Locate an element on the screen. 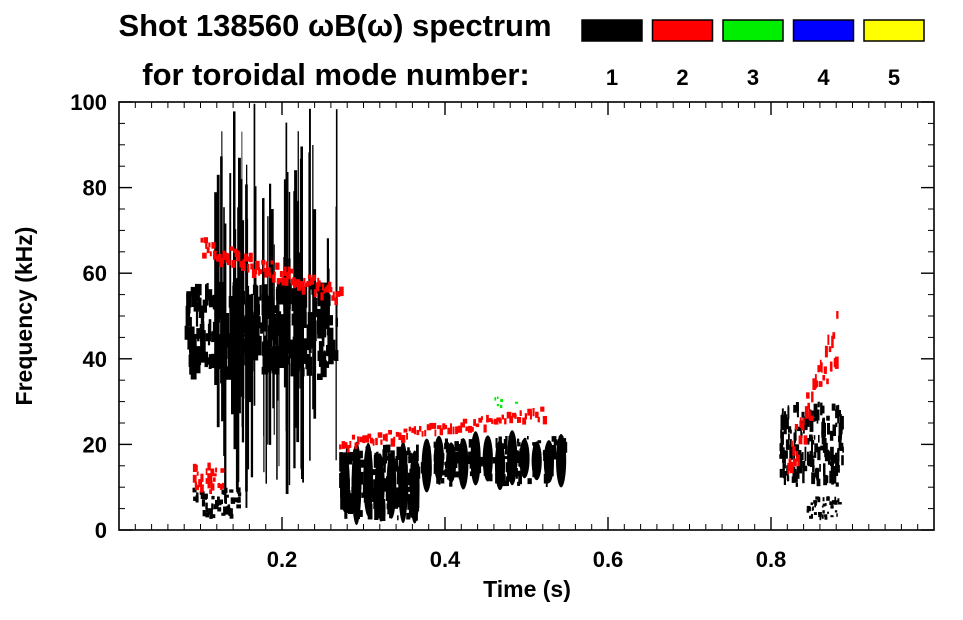 The width and height of the screenshot is (963, 620). x-tick-label: 0.2 is located at coordinates (282, 559).